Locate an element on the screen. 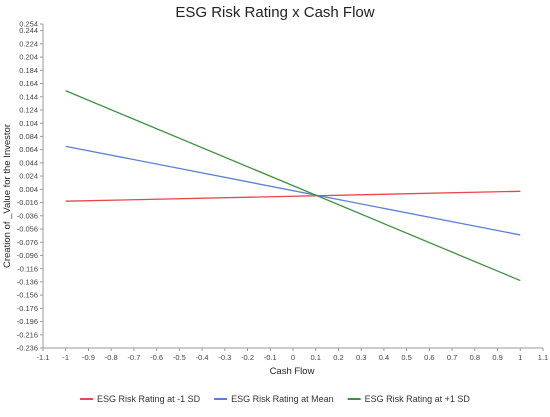  y-tick-label: -0.176 is located at coordinates (27, 308).